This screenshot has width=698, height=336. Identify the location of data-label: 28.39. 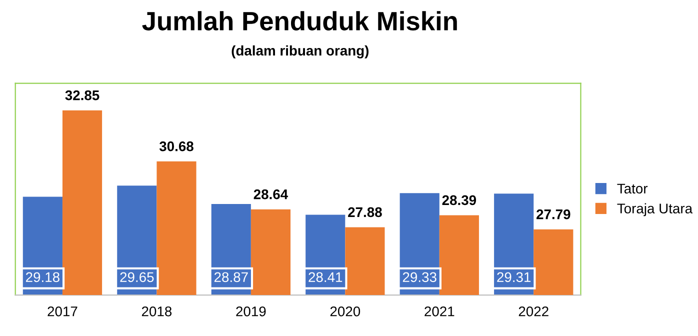
(459, 200).